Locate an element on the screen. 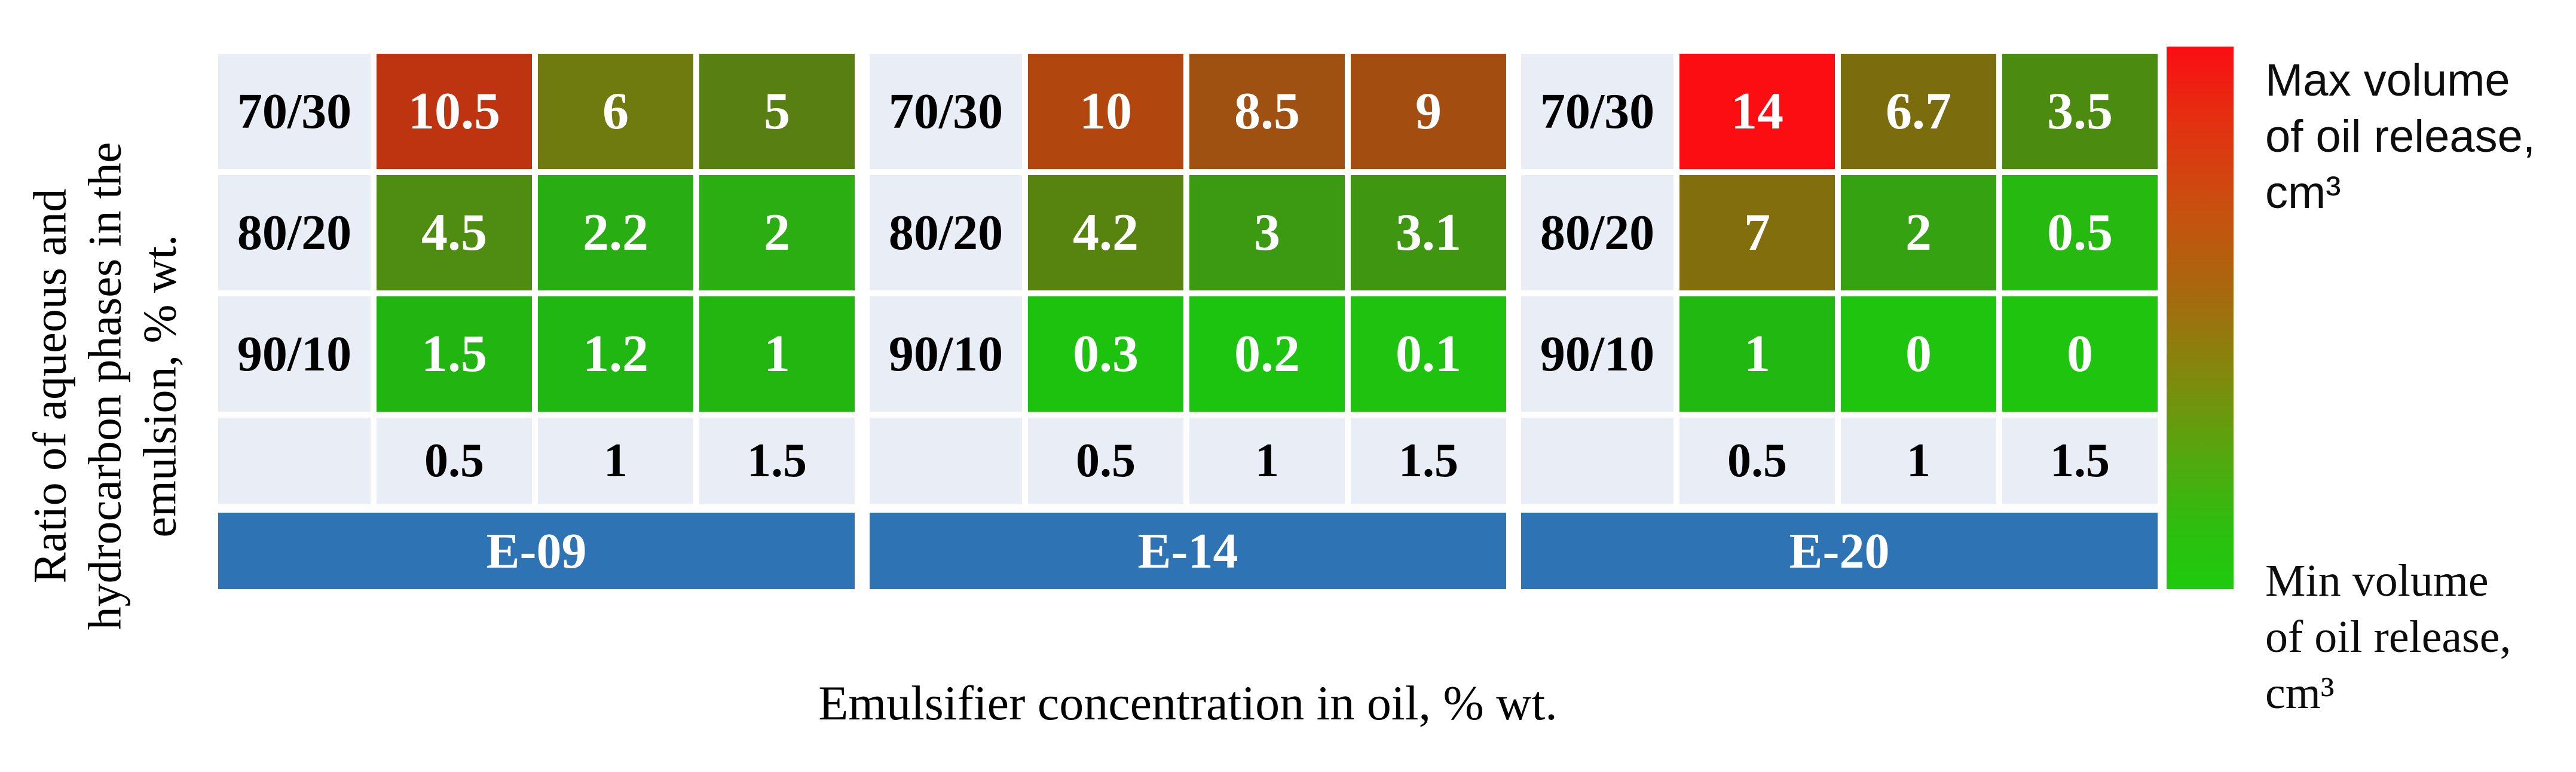 Image resolution: width=2576 pixels, height=772 pixels. heatmap-cell: 4.5 is located at coordinates (454, 232).